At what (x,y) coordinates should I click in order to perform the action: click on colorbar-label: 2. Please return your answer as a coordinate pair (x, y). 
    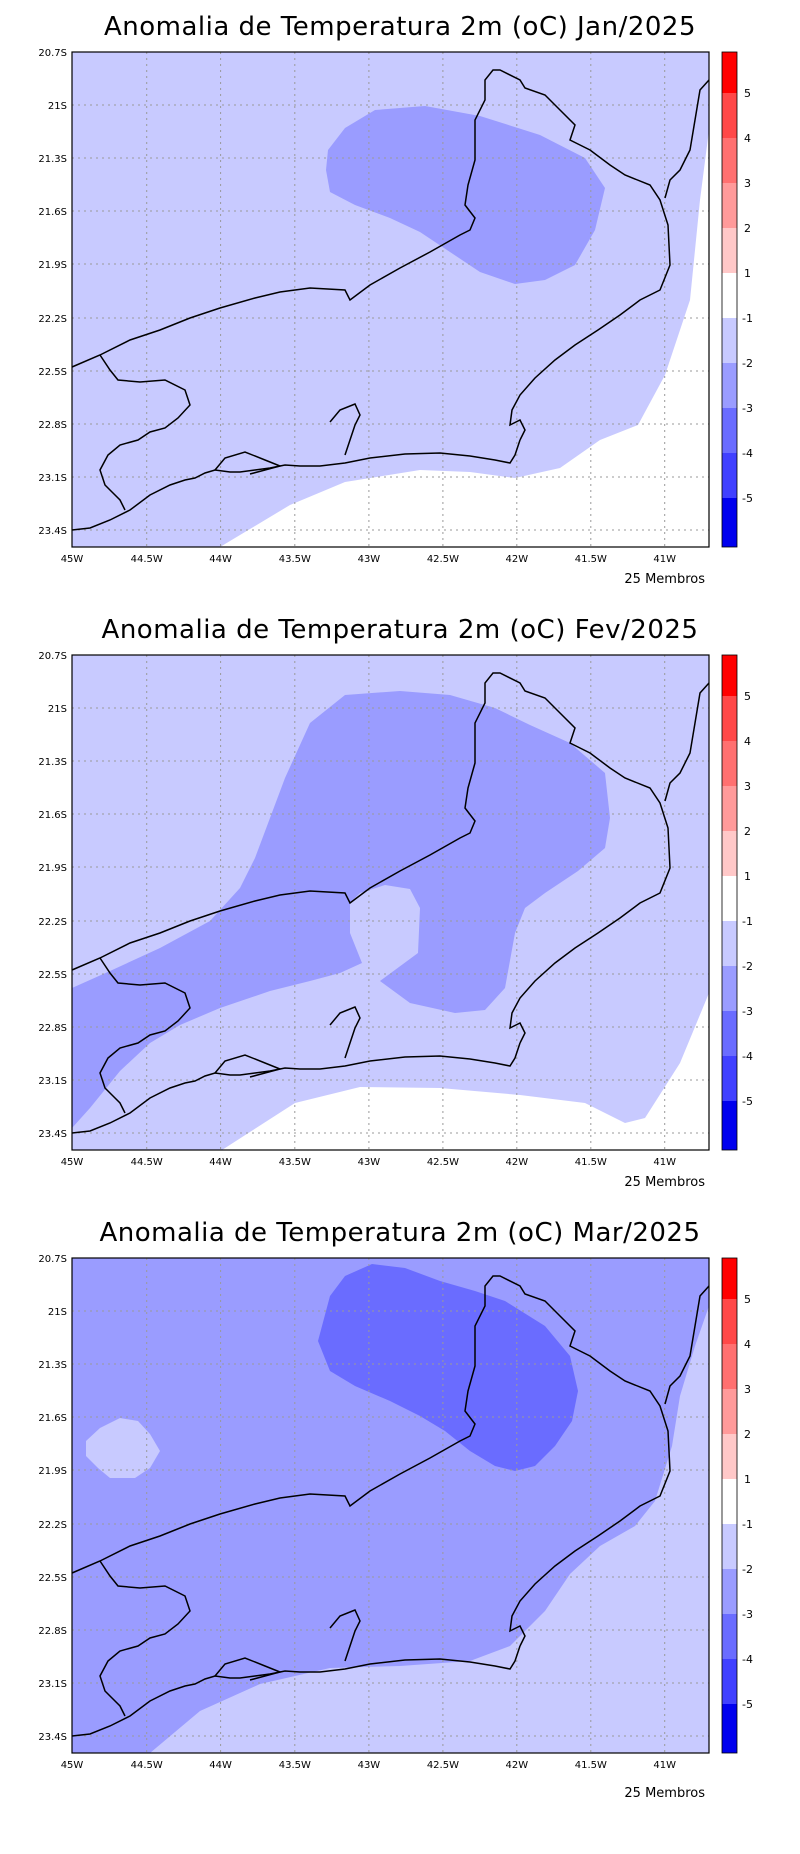
    Looking at the image, I should click on (747, 228).